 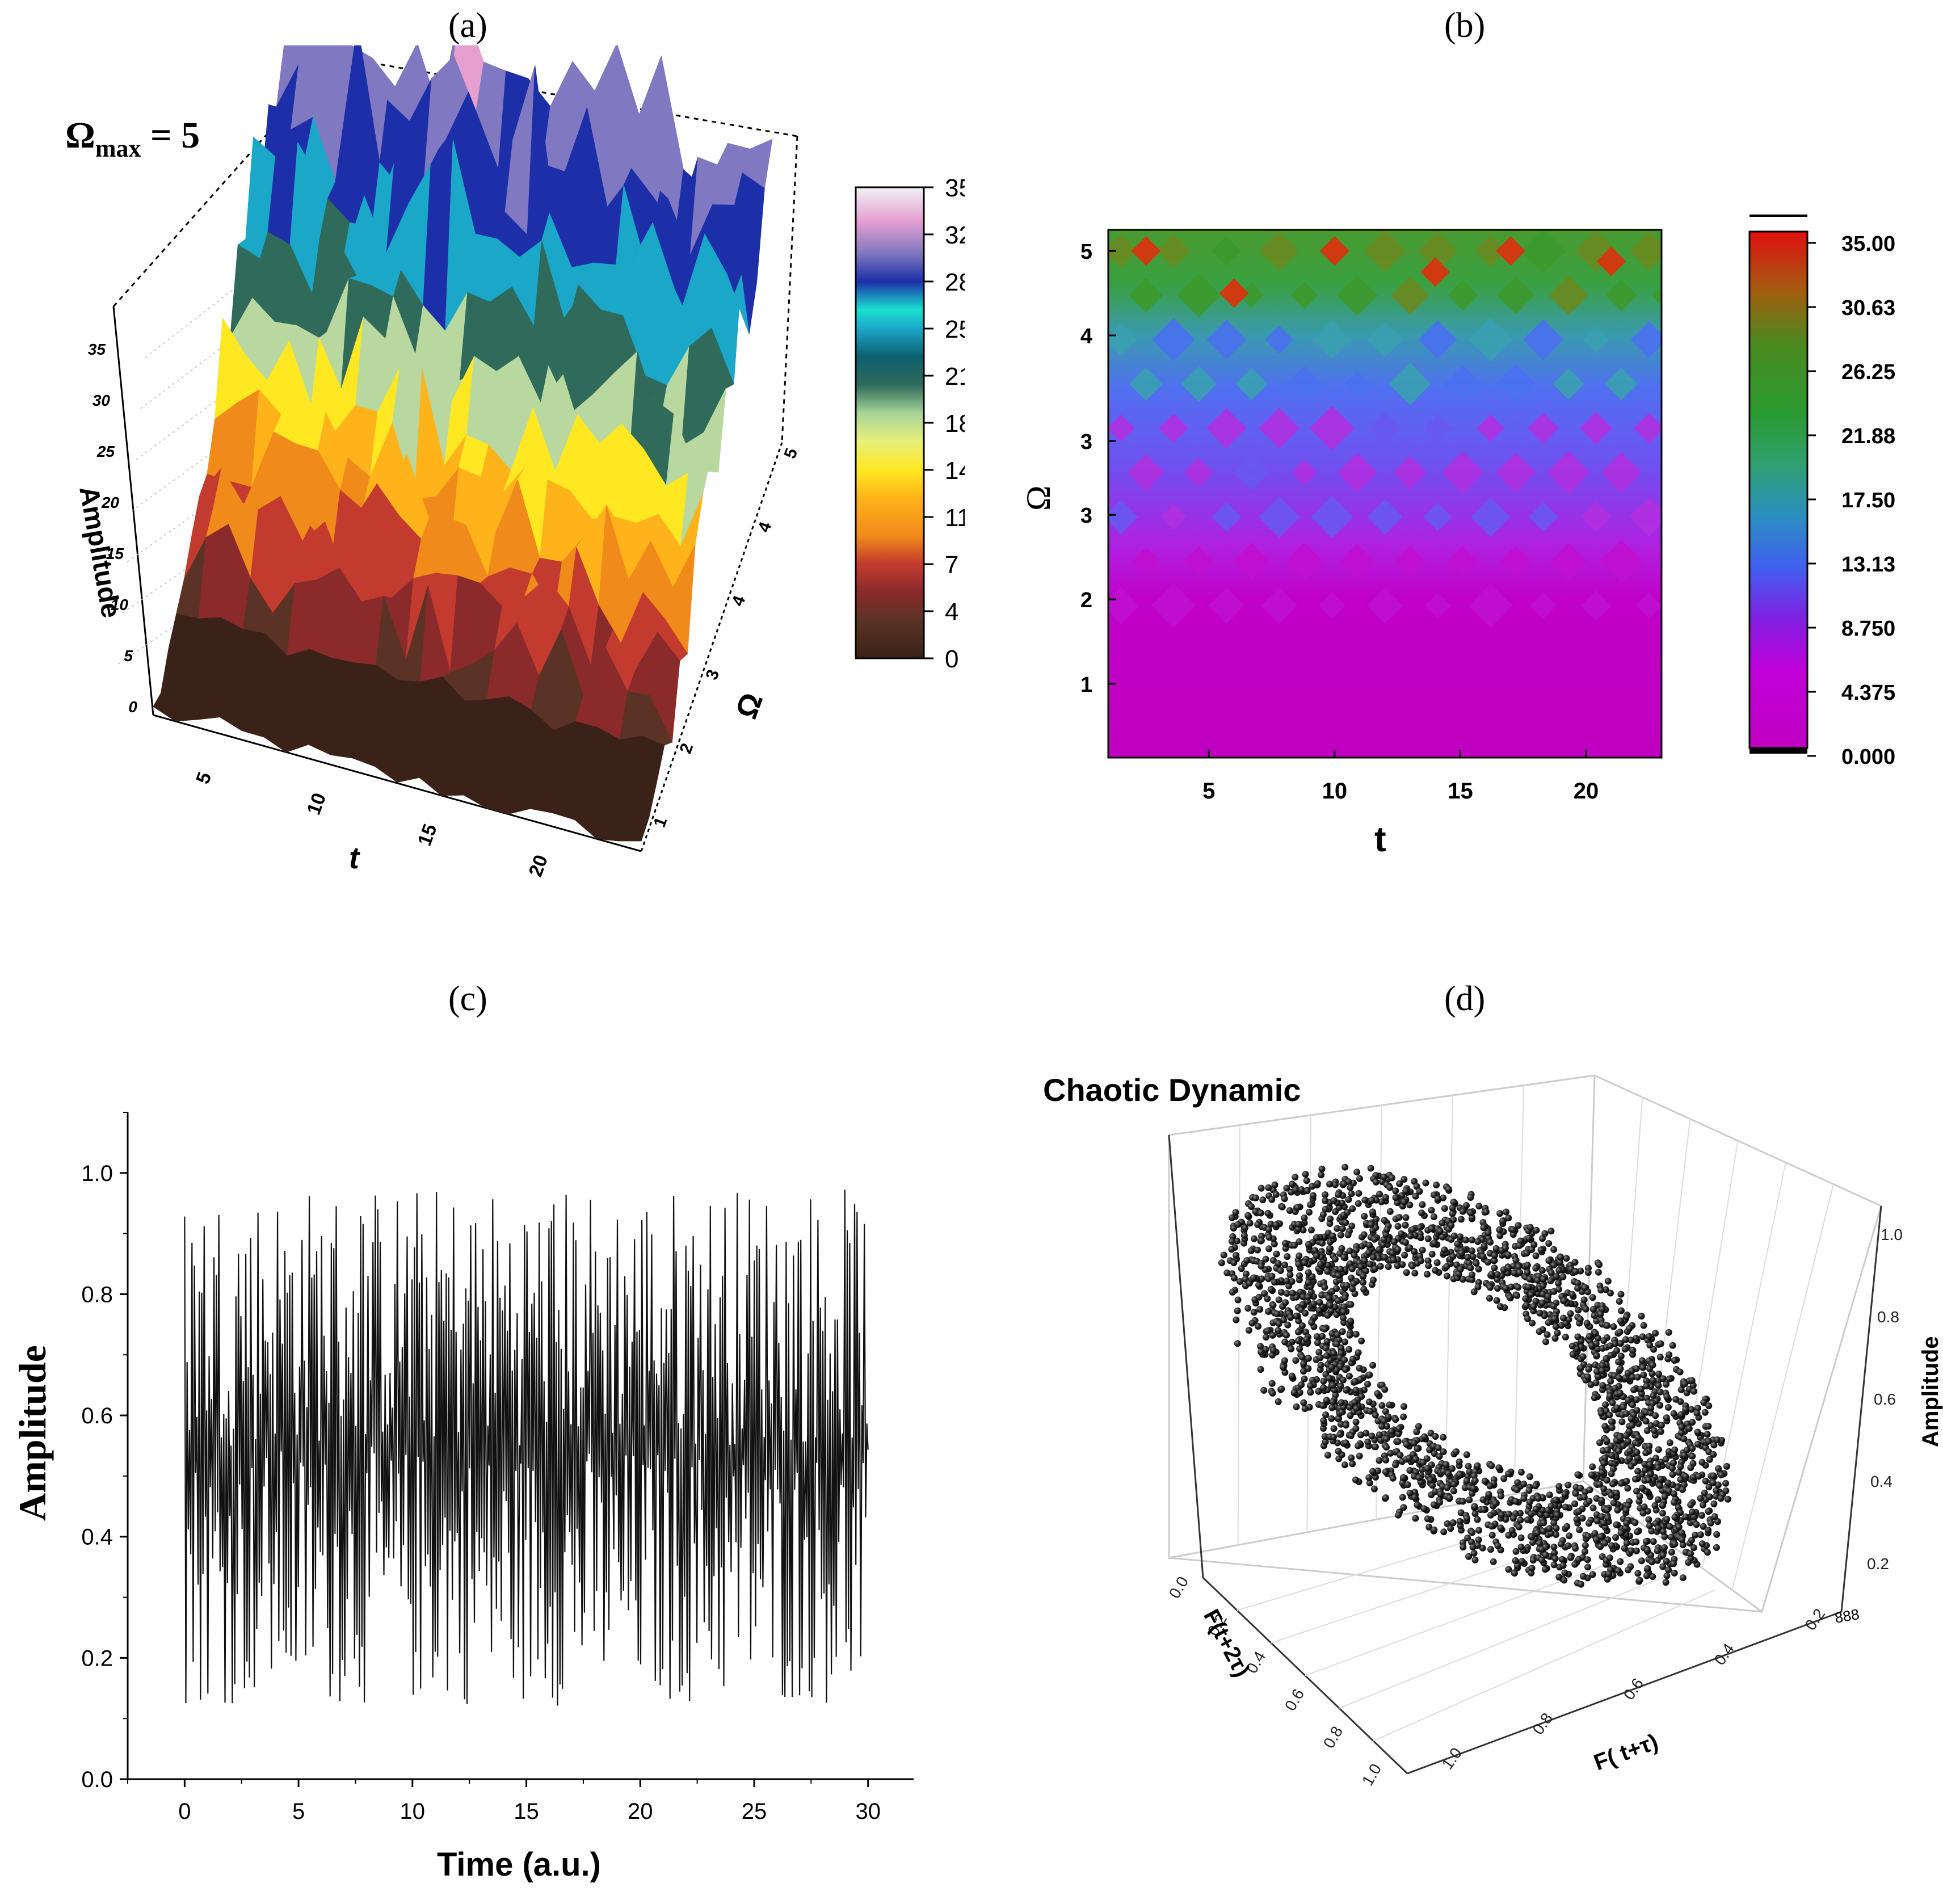 What do you see at coordinates (1815, 1619) in the screenshot?
I see `d-x-tick-label: 0.2` at bounding box center [1815, 1619].